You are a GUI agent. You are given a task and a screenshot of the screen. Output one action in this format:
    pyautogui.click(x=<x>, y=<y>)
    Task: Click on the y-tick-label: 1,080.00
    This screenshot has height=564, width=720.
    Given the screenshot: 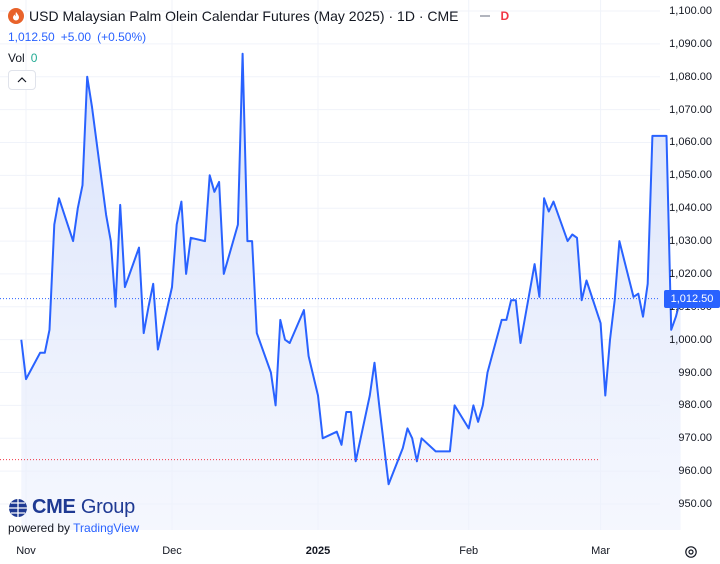 What is the action you would take?
    pyautogui.click(x=690, y=76)
    